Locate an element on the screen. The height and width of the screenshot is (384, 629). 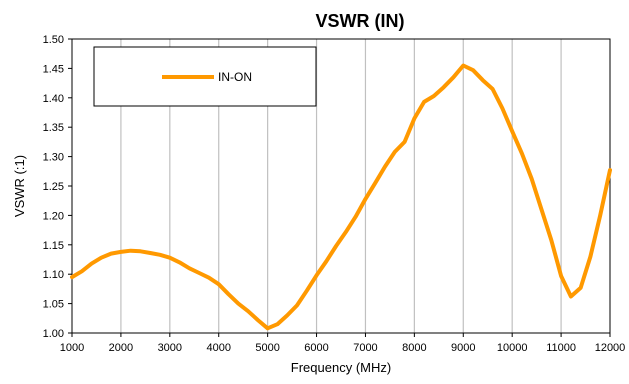
legend: IN-ON is located at coordinates (205, 76).